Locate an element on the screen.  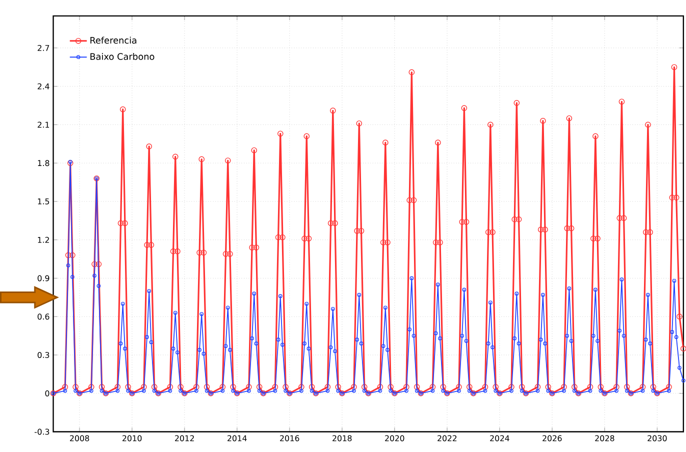
legend-label: Baixo Carbono is located at coordinates (122, 56).